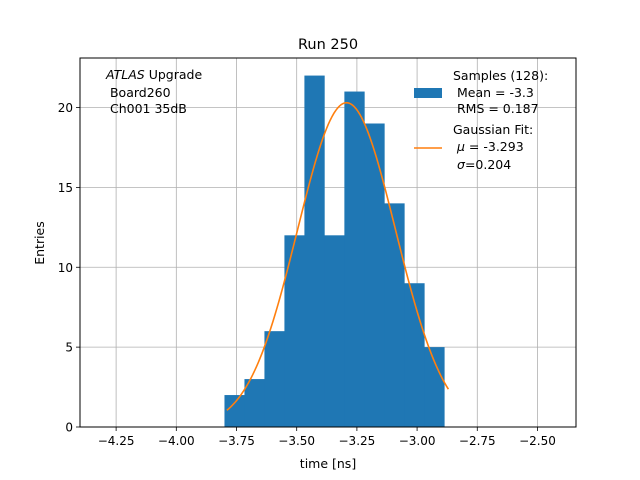  I want to click on y-tick-label: 15, so click(65, 188).